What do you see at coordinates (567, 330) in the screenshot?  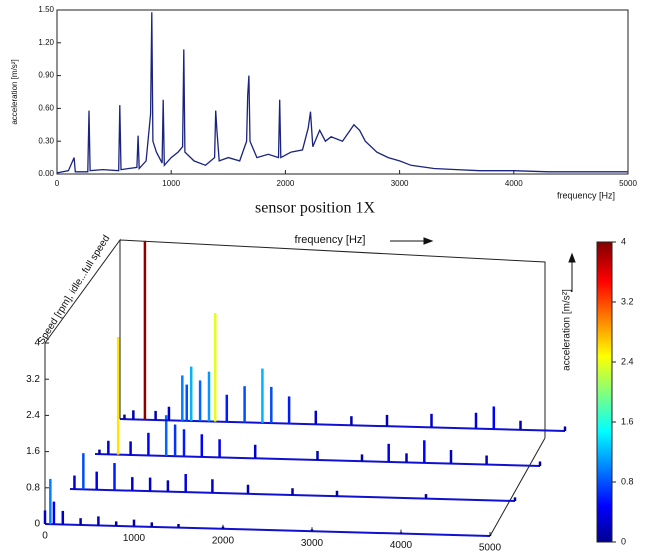 I see `colorbar-label: acceleration [m/s²]` at bounding box center [567, 330].